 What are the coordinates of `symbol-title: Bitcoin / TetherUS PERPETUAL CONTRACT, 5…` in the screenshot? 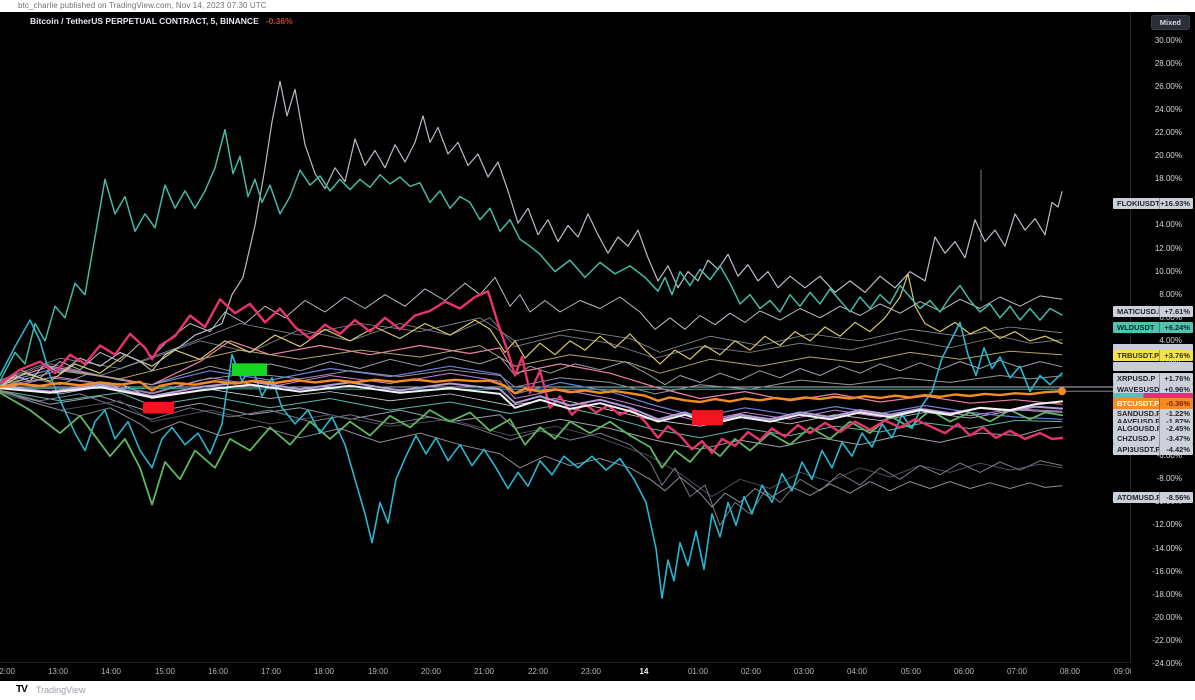 It's located at (161, 21).